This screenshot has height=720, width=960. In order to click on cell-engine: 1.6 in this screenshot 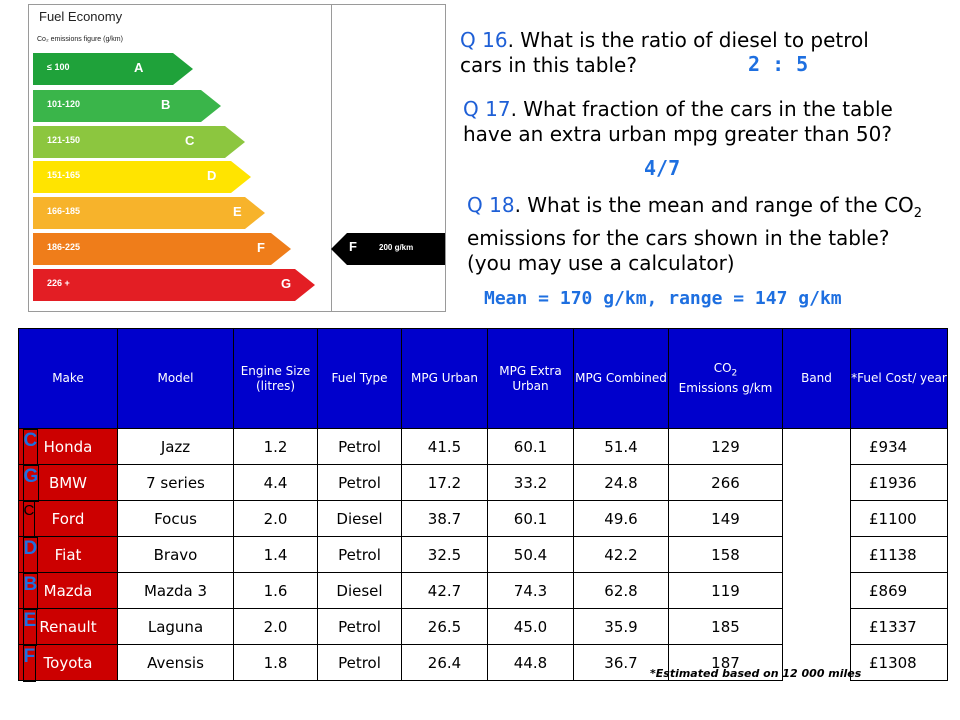, I will do `click(275, 590)`.